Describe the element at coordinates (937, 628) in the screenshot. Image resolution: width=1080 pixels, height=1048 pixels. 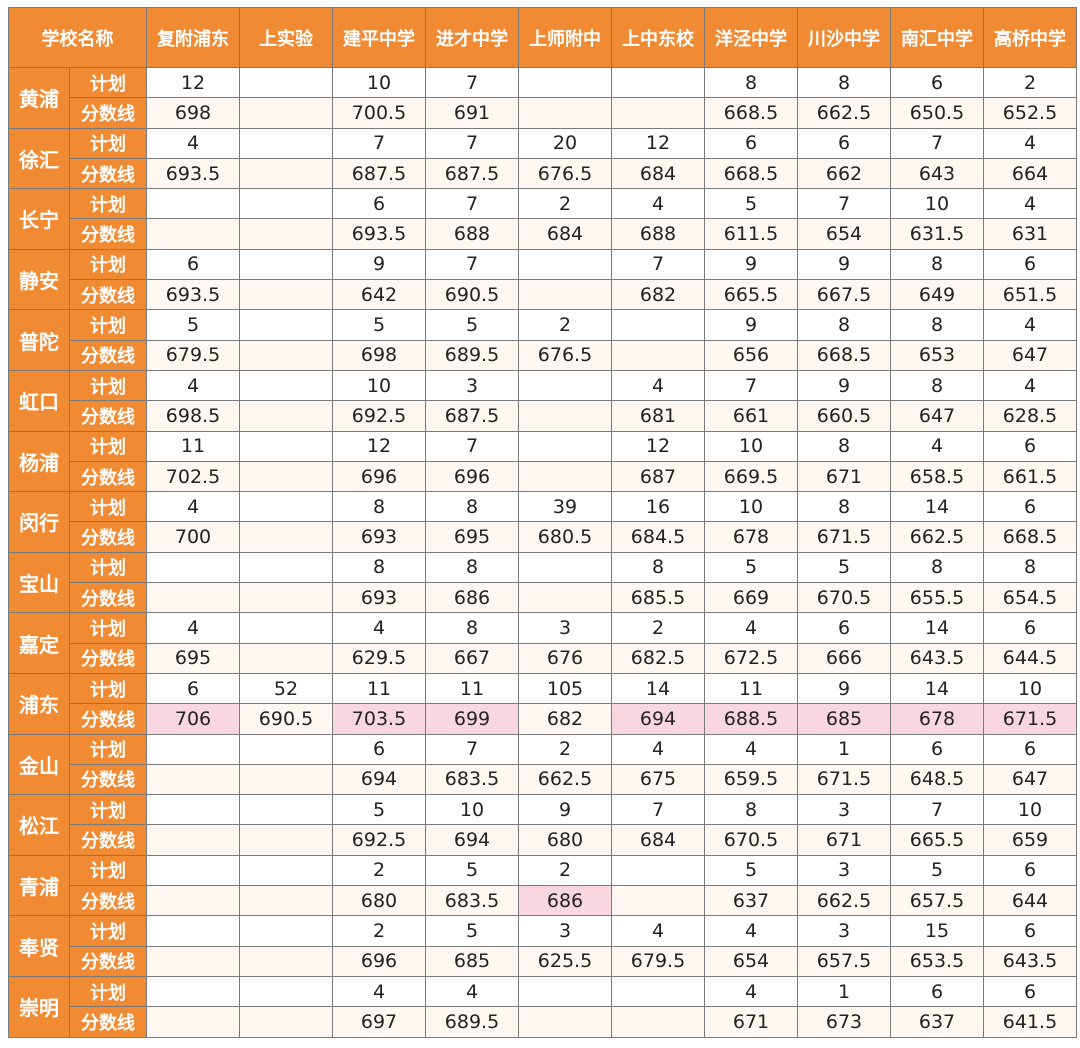
I see `plan-cell: 14` at that location.